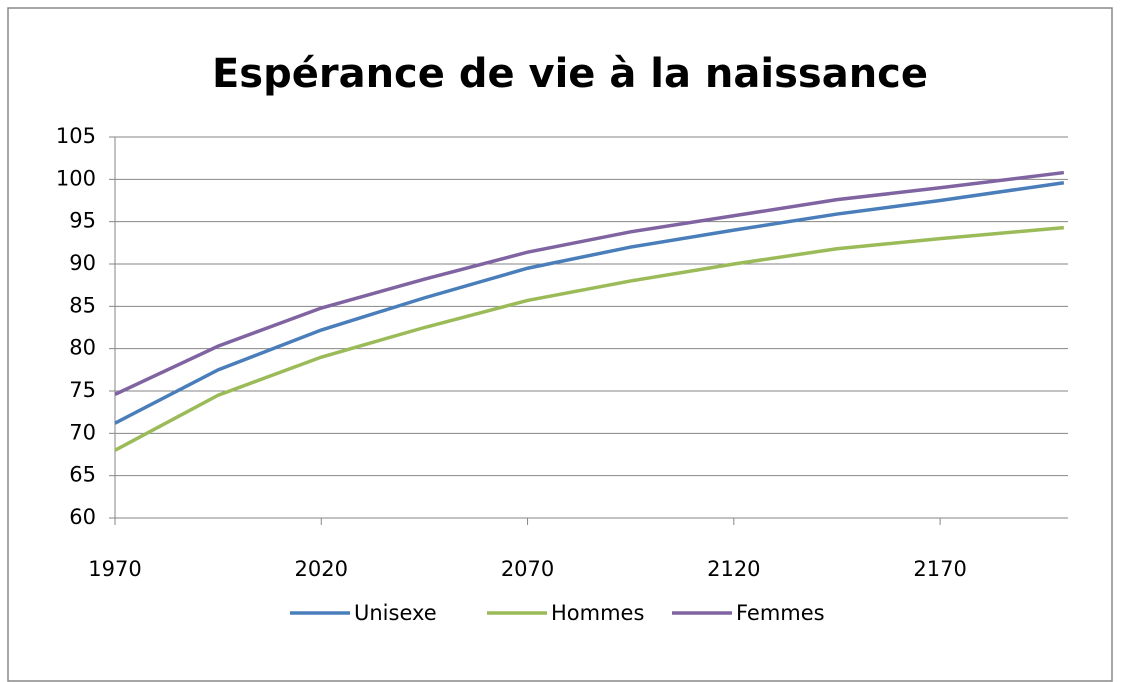 The height and width of the screenshot is (682, 1121). Describe the element at coordinates (570, 74) in the screenshot. I see `chart-title: Espérance de vie à la naissance` at that location.